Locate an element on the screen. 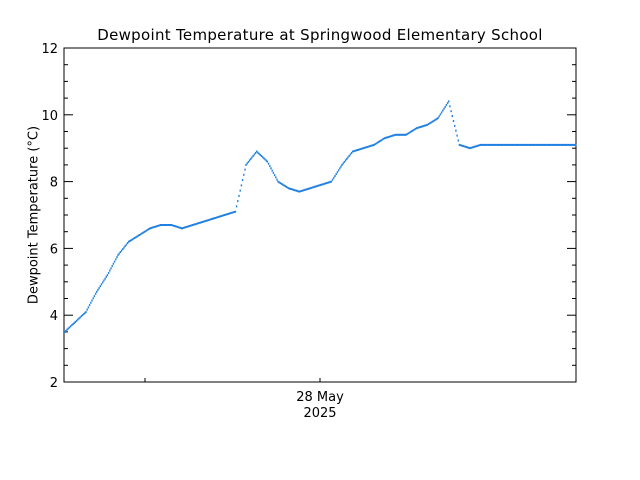 The image size is (640, 480). y-tick-label: 12 is located at coordinates (49, 49).